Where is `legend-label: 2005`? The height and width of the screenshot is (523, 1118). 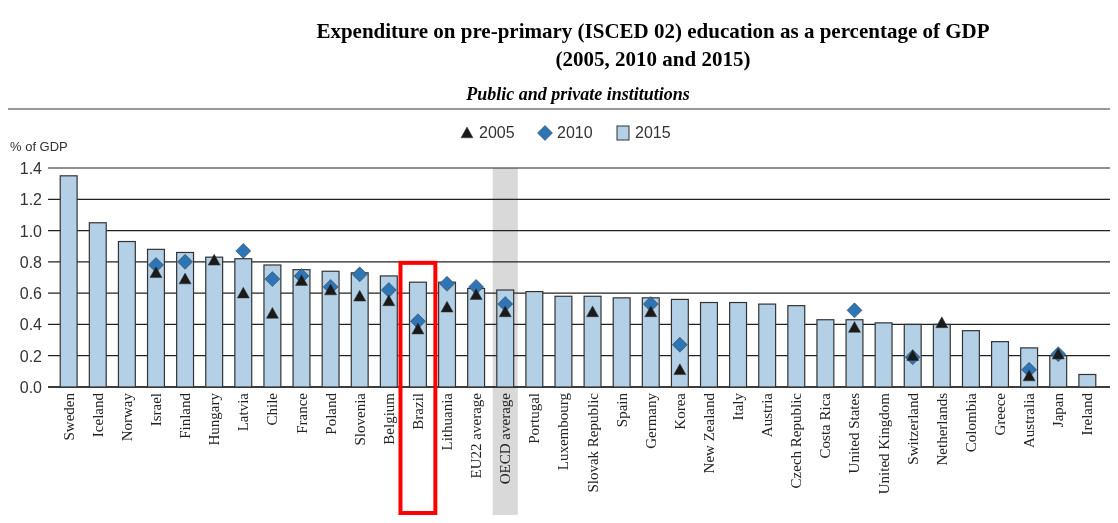
legend-label: 2005 is located at coordinates (497, 132).